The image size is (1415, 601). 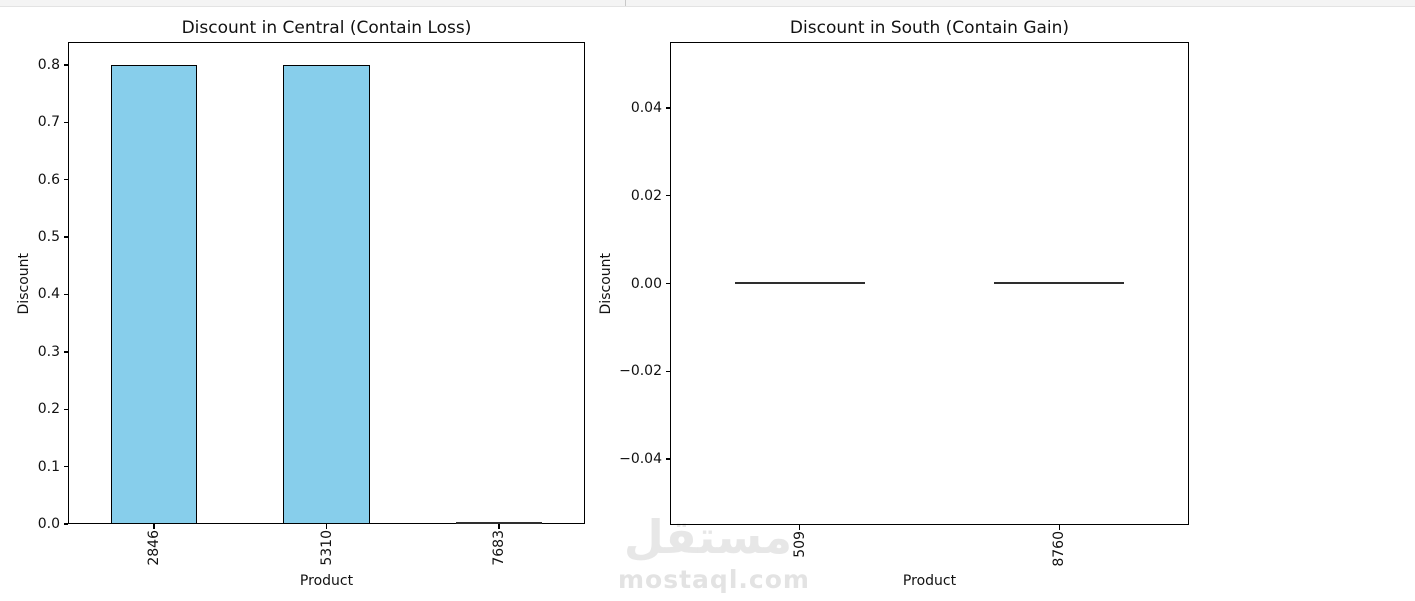 I want to click on chart-title: Discount in South (Contain Gain), so click(x=929, y=28).